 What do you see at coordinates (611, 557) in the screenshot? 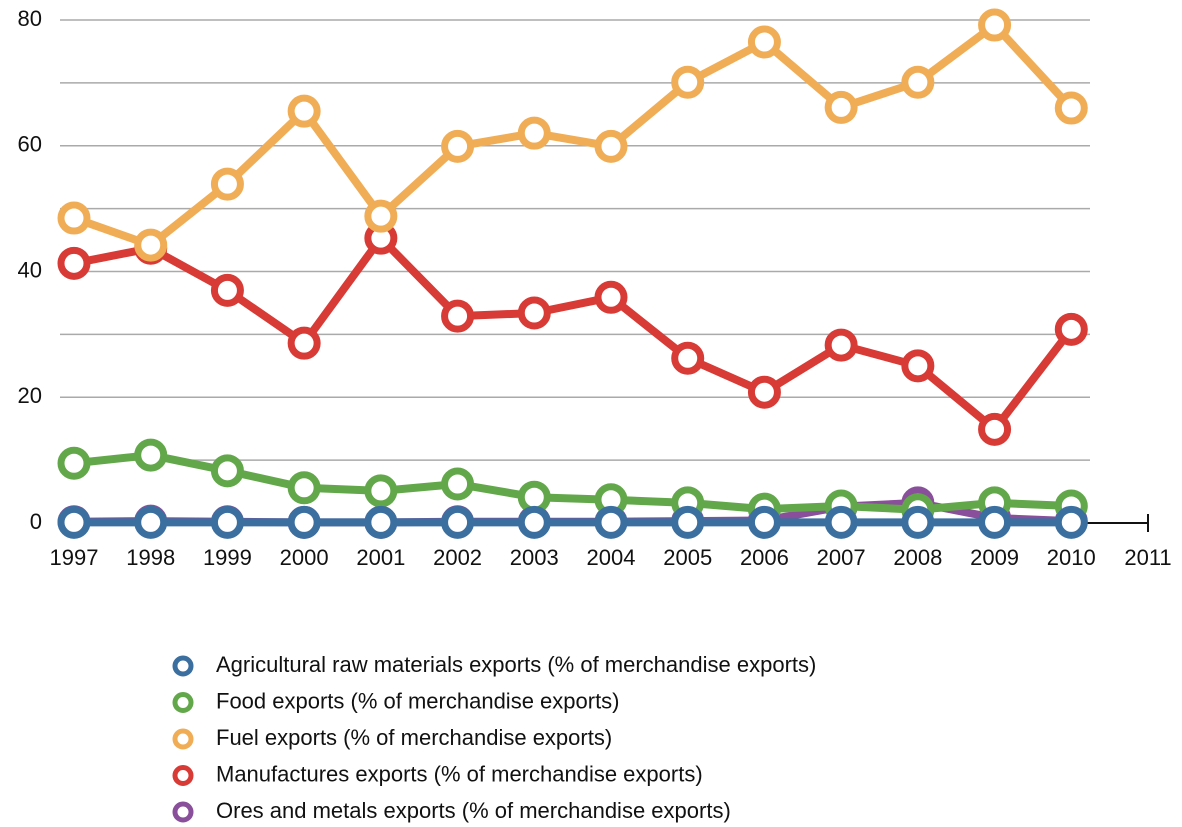
I see `x-tick-label: 2004` at bounding box center [611, 557].